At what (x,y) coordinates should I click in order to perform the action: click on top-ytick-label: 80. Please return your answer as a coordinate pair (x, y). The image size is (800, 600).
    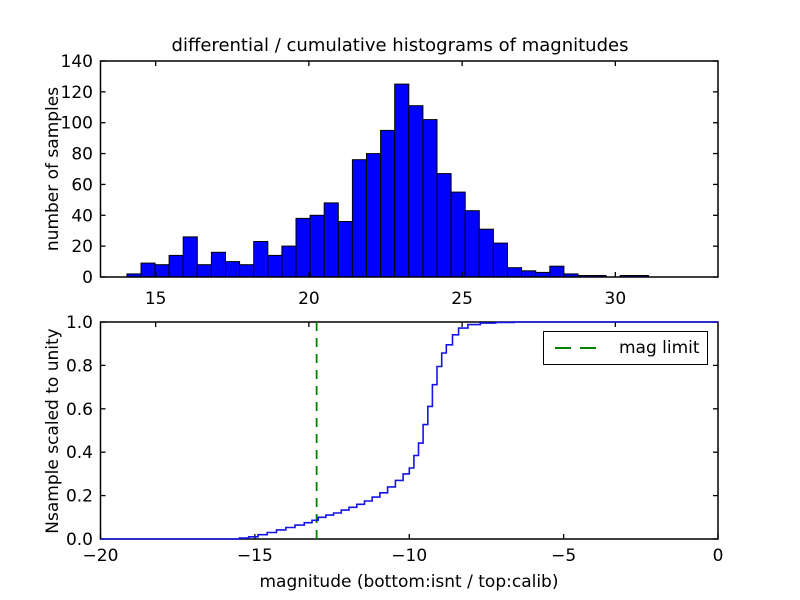
    Looking at the image, I should click on (82, 155).